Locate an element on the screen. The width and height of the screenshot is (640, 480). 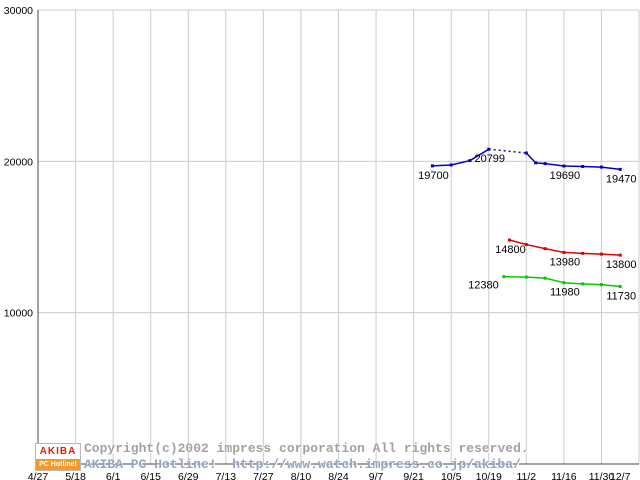
data-point-label: 11980 is located at coordinates (565, 293).